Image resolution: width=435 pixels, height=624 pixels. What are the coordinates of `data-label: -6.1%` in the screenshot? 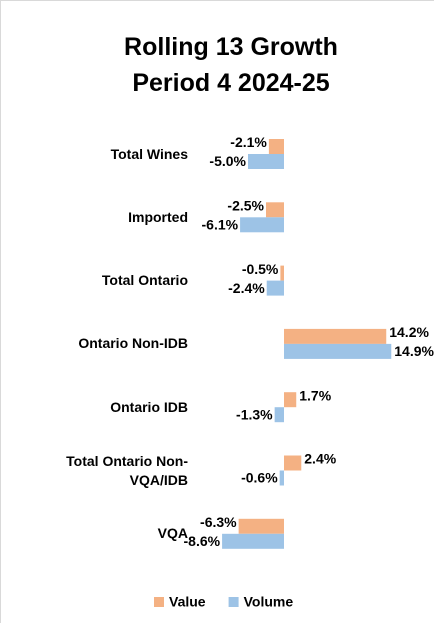 It's located at (220, 225).